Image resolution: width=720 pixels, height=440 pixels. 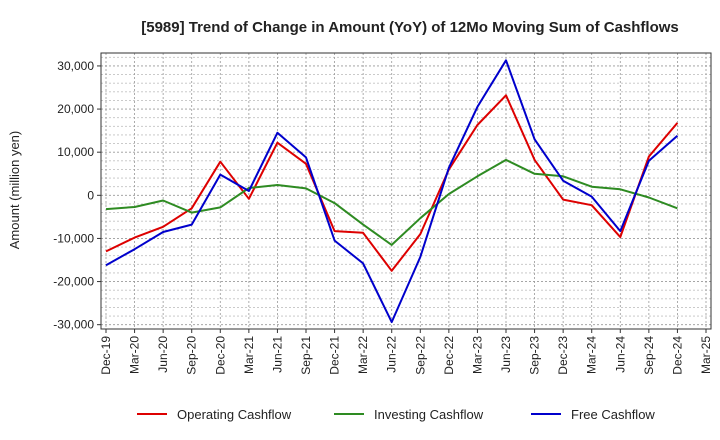 I want to click on x-tick-label: Jun-23, so click(x=506, y=354).